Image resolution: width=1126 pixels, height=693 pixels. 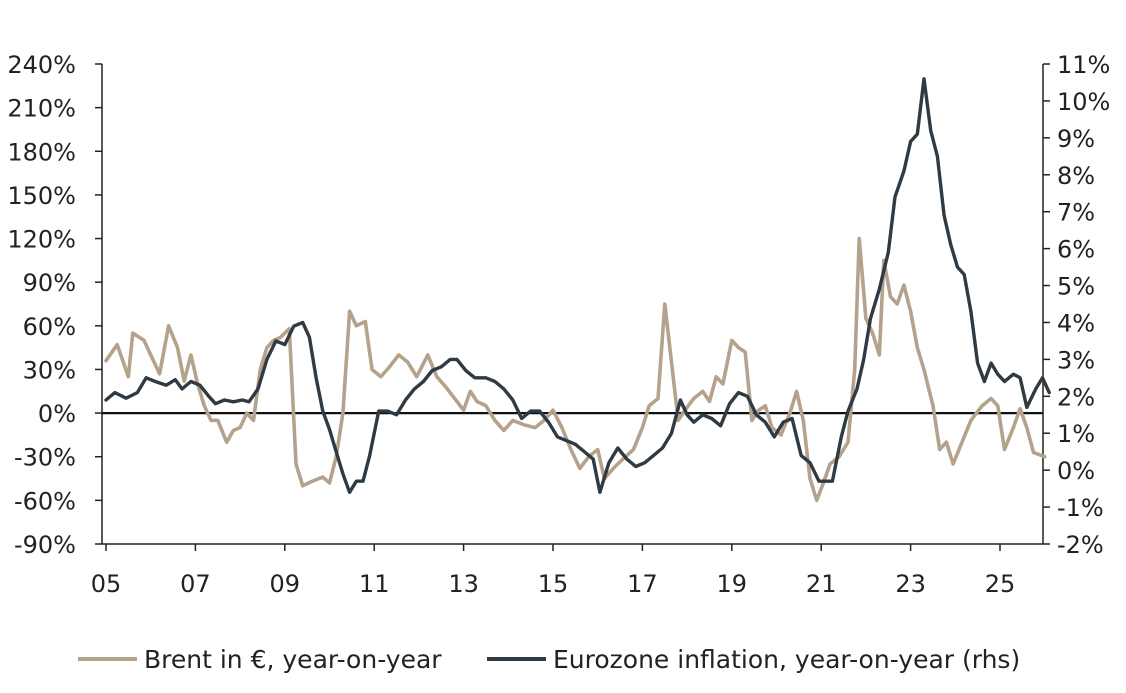 What do you see at coordinates (45, 545) in the screenshot?
I see `left-tick-label: -90%` at bounding box center [45, 545].